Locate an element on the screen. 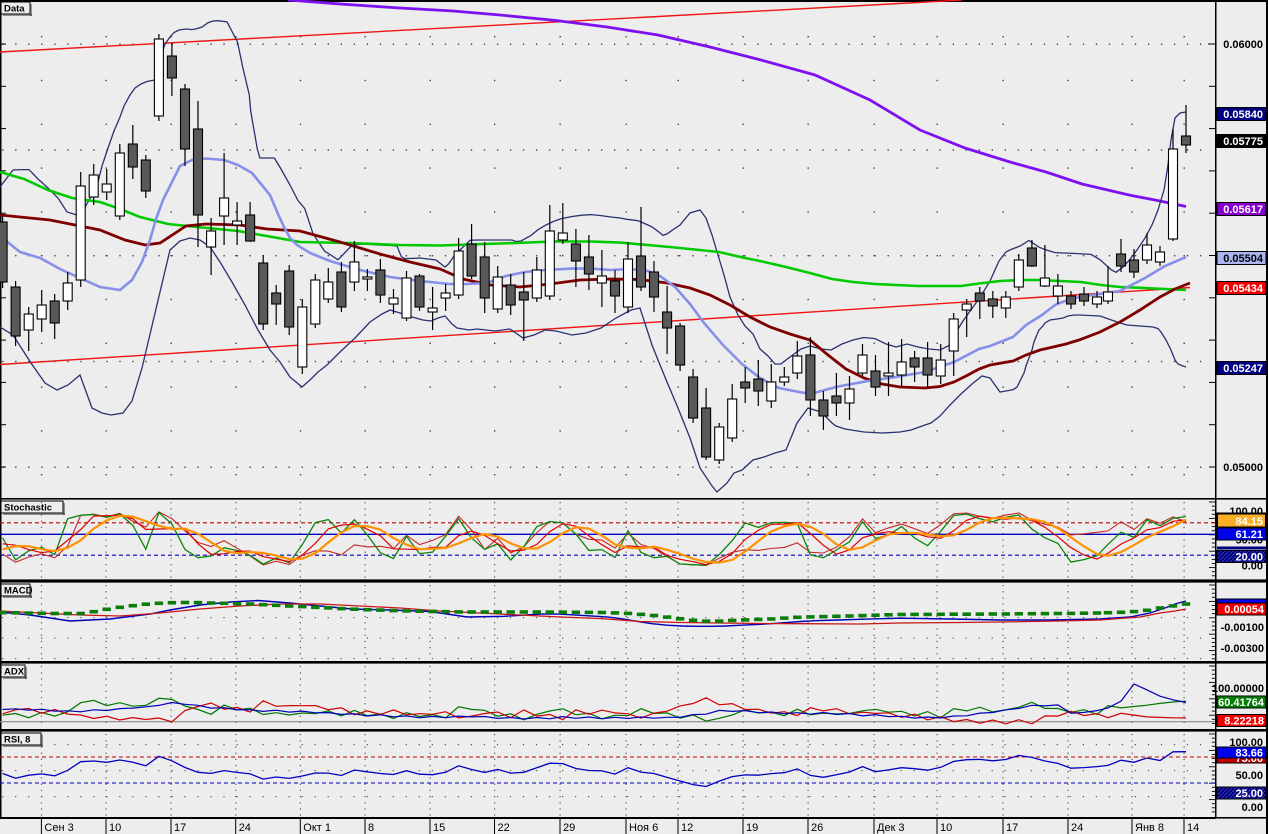  svg-text: ADX is located at coordinates (14, 672).